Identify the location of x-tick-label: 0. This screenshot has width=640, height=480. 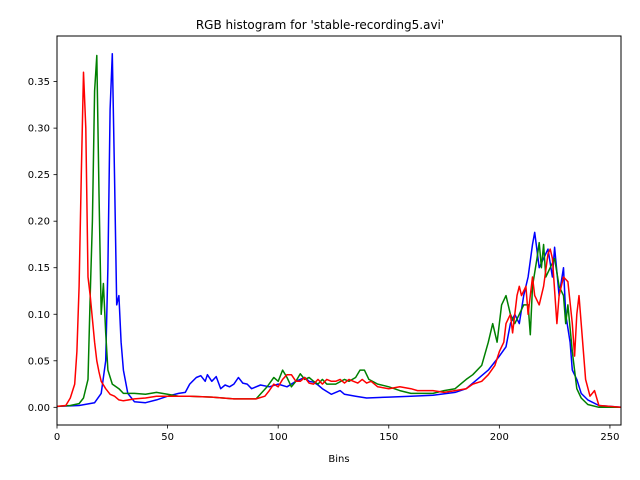
(57, 437).